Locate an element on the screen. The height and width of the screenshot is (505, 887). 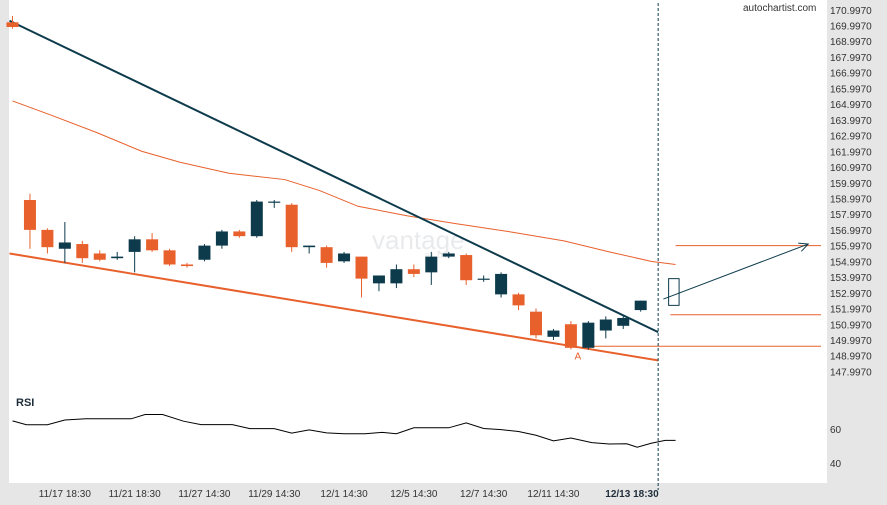
time-tick-label: 11/17 18:30 is located at coordinates (65, 494).